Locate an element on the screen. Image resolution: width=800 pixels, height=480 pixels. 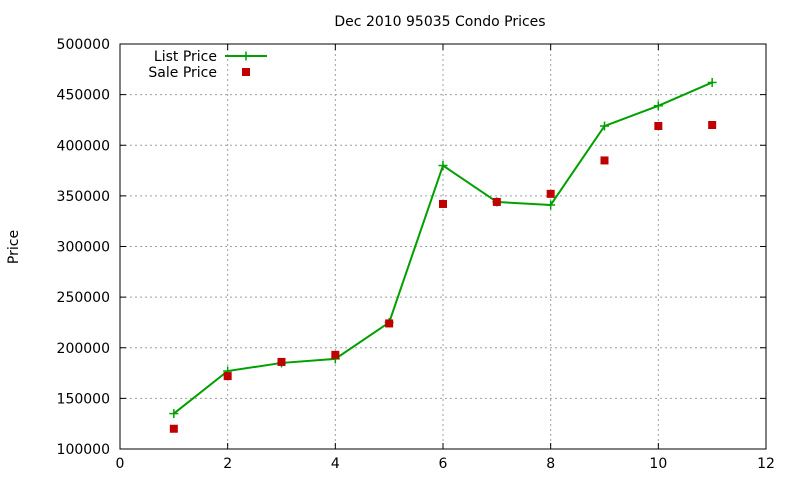
x-tick-label: 6 is located at coordinates (443, 464).